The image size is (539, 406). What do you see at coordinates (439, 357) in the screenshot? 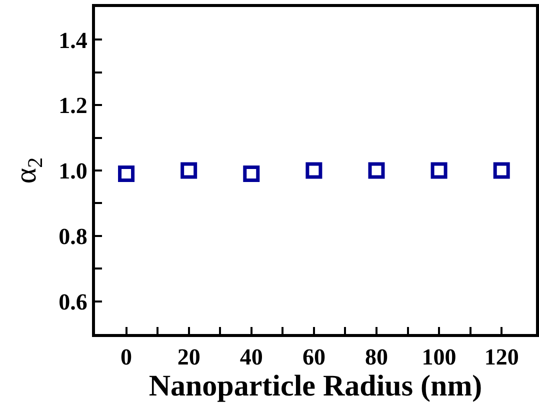
I see `x-tick-label: 100` at bounding box center [439, 357].